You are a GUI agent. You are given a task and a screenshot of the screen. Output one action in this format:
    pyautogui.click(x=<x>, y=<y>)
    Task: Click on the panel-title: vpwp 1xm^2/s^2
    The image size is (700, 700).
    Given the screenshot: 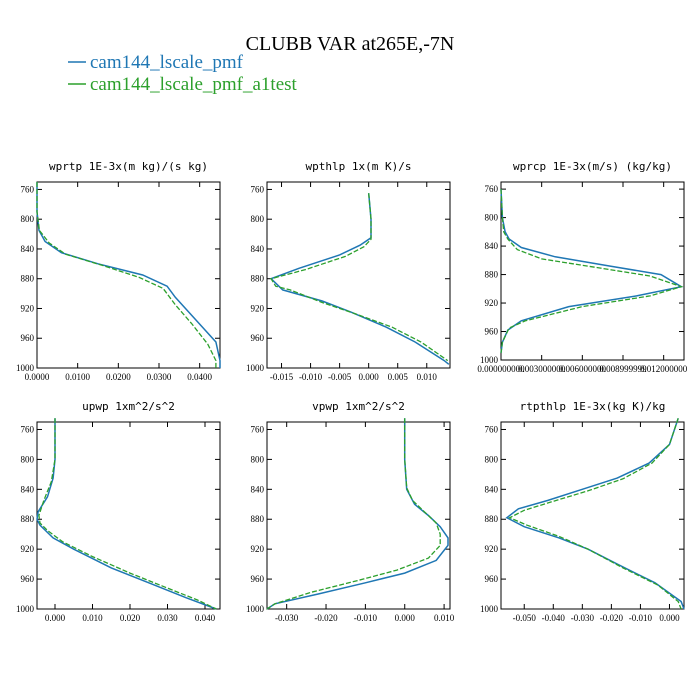 What is the action you would take?
    pyautogui.click(x=358, y=406)
    